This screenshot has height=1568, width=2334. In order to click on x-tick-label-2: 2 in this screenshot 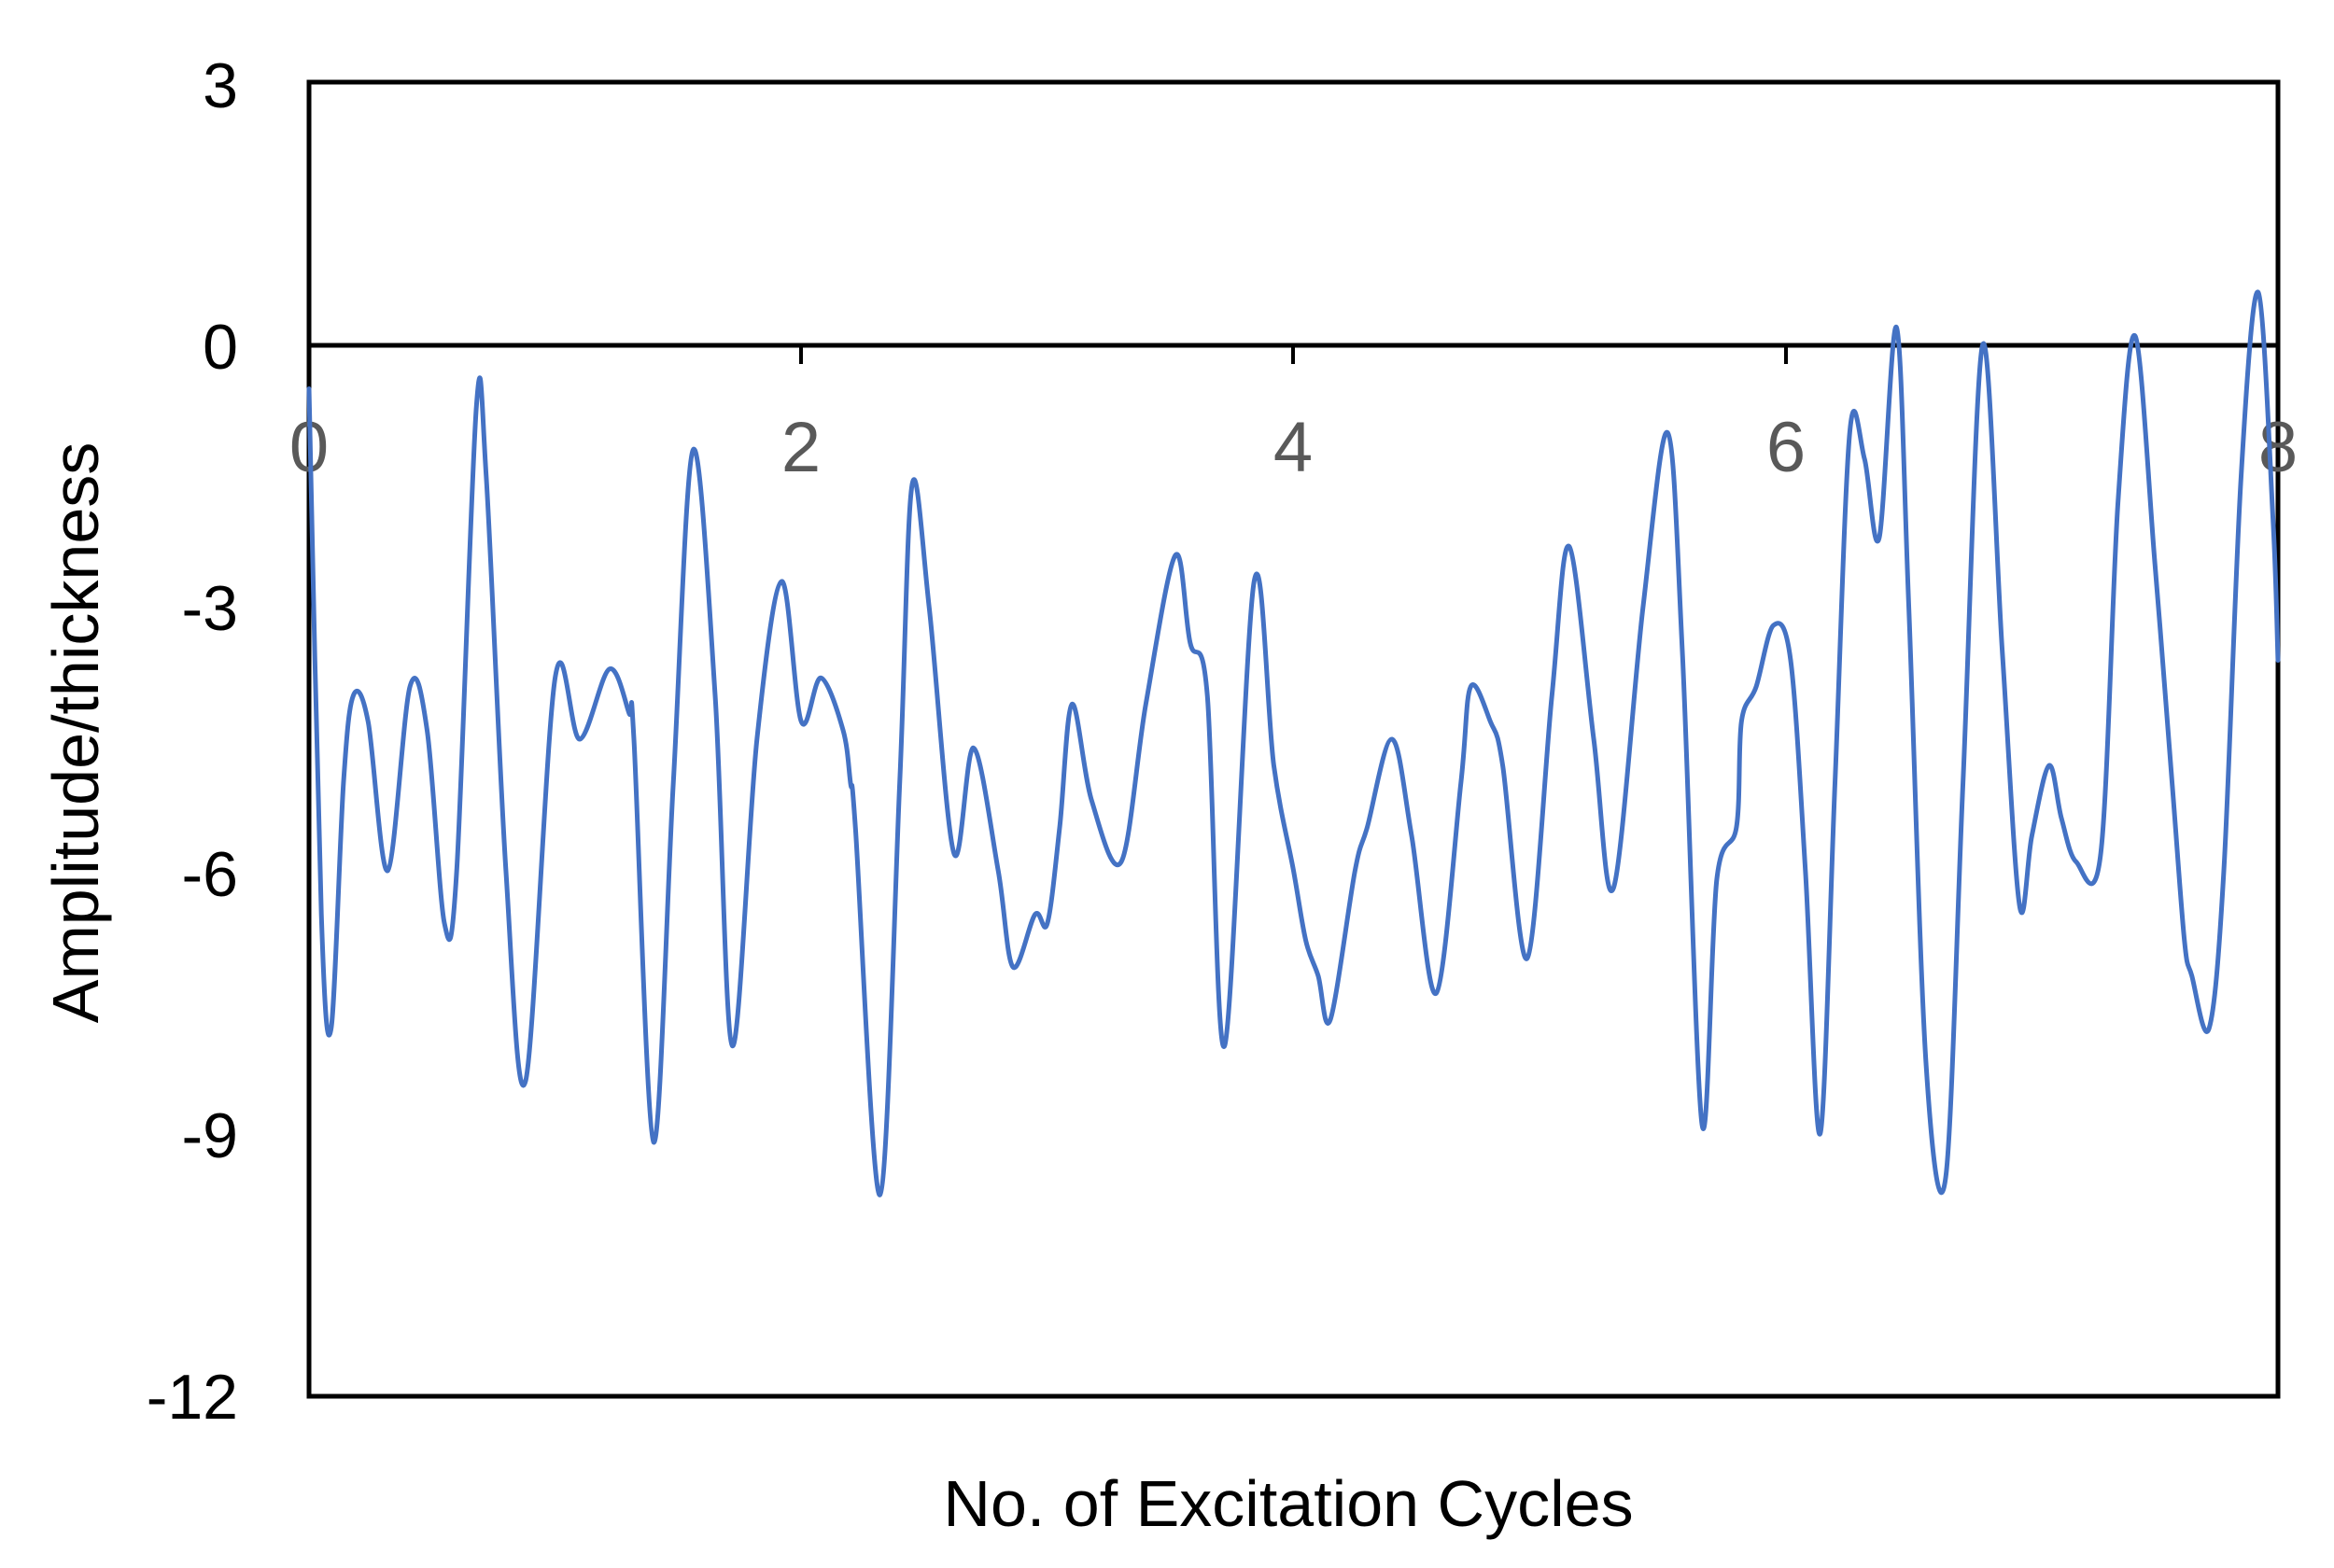, I will do `click(801, 447)`.